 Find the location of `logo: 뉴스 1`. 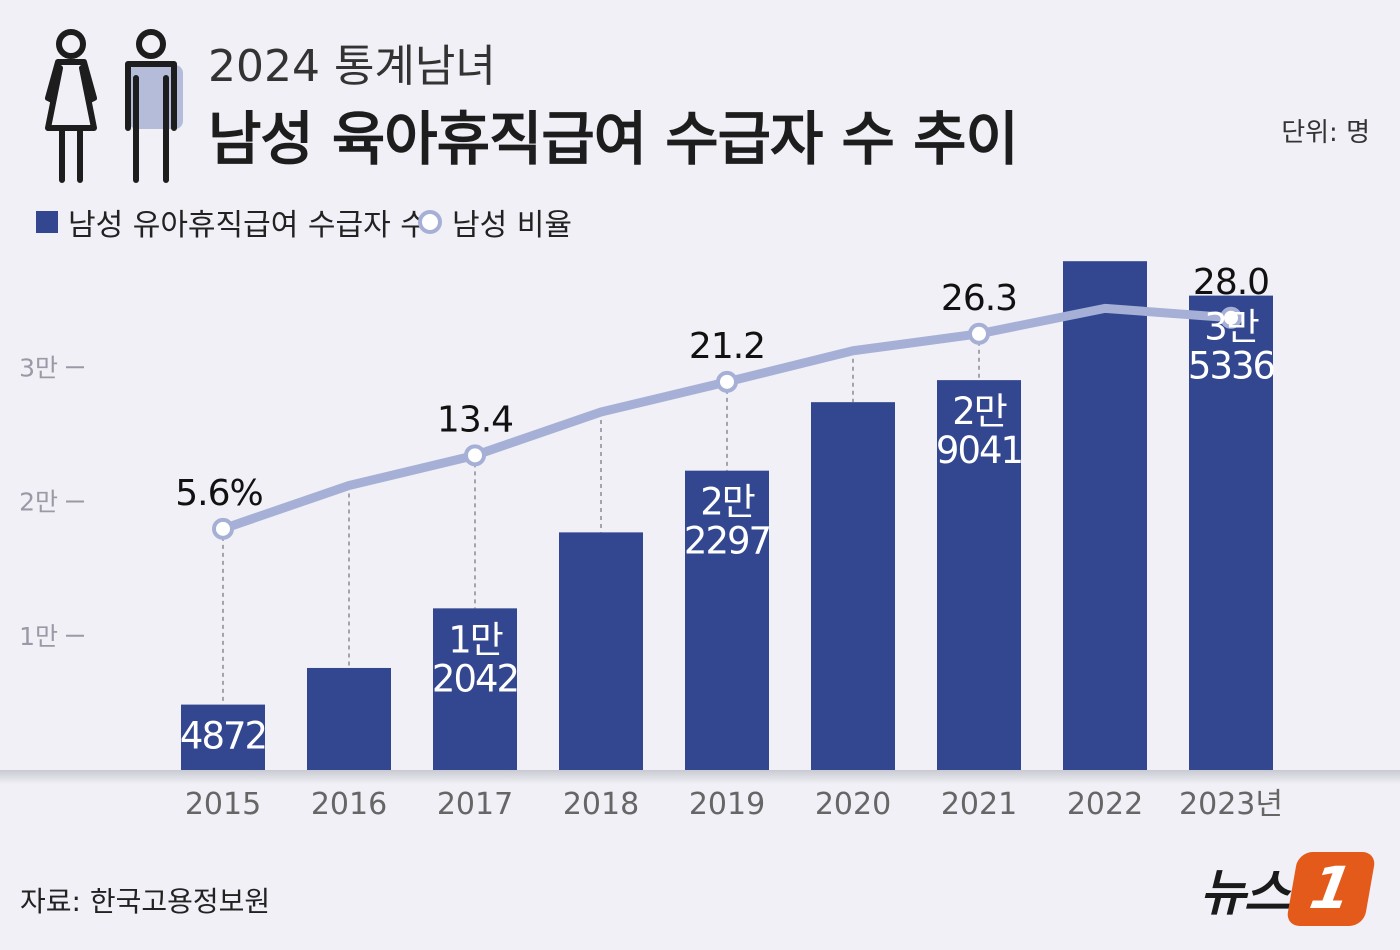

logo: 뉴스 1 is located at coordinates (1288, 889).